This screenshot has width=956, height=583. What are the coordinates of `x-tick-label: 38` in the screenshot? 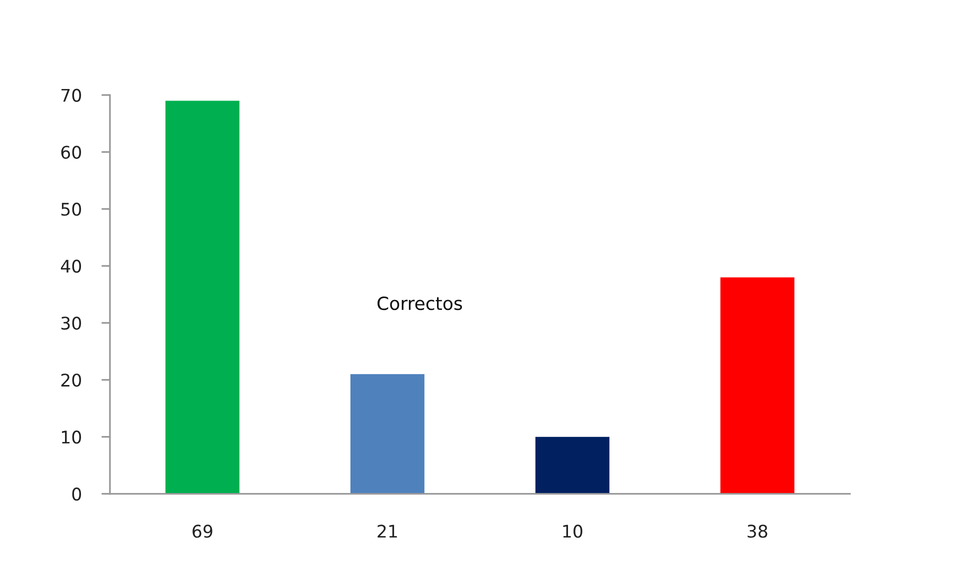 It's located at (758, 531).